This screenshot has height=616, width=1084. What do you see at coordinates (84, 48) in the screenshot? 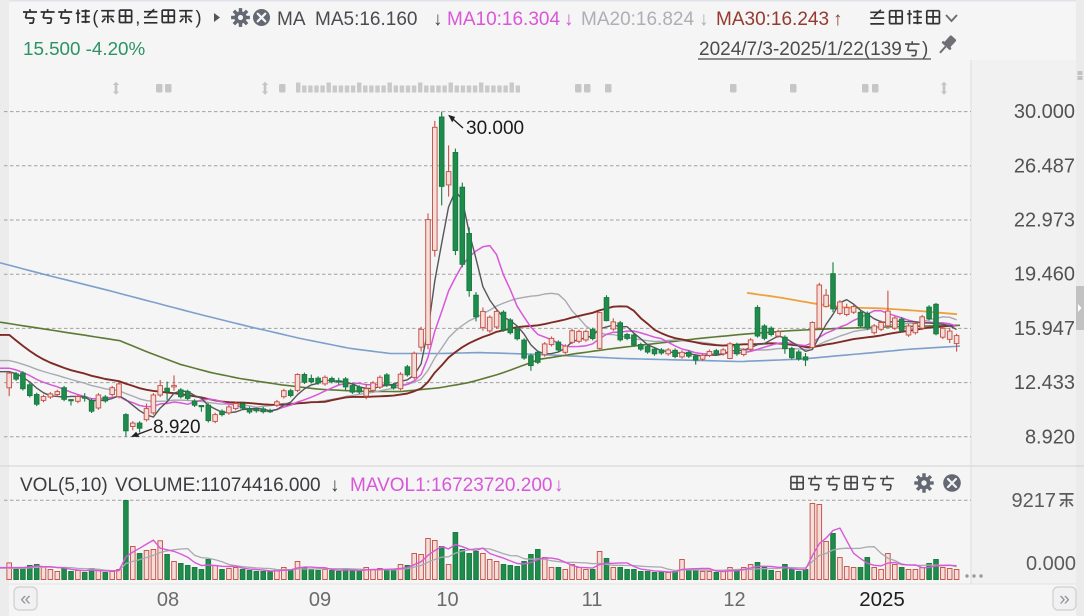
I see `svg-text: 15.500 -4.20%` at bounding box center [84, 48].